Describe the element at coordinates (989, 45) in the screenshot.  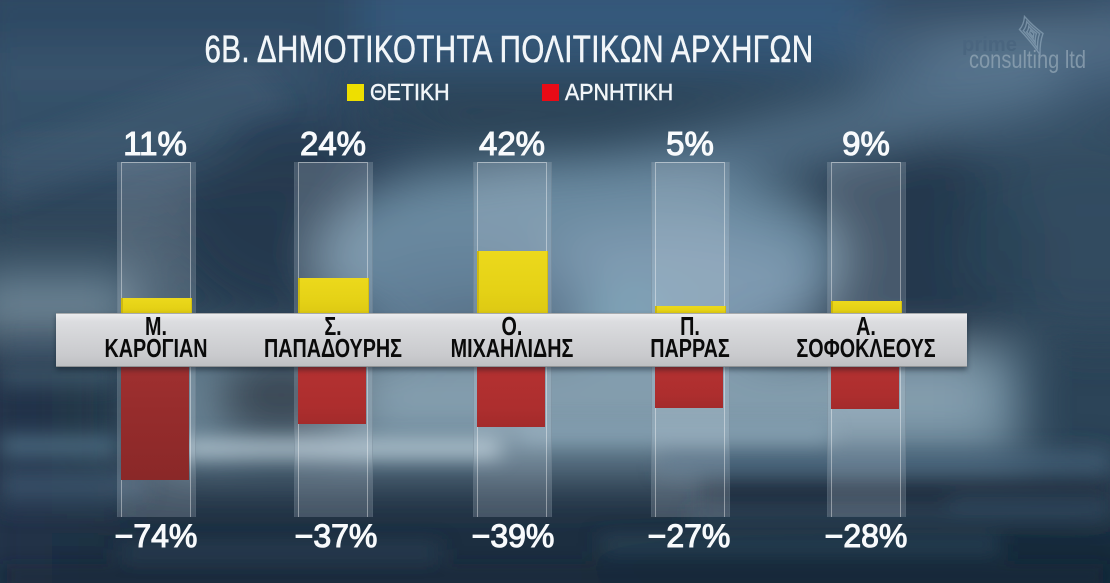
I see `svg-text: prime` at that location.